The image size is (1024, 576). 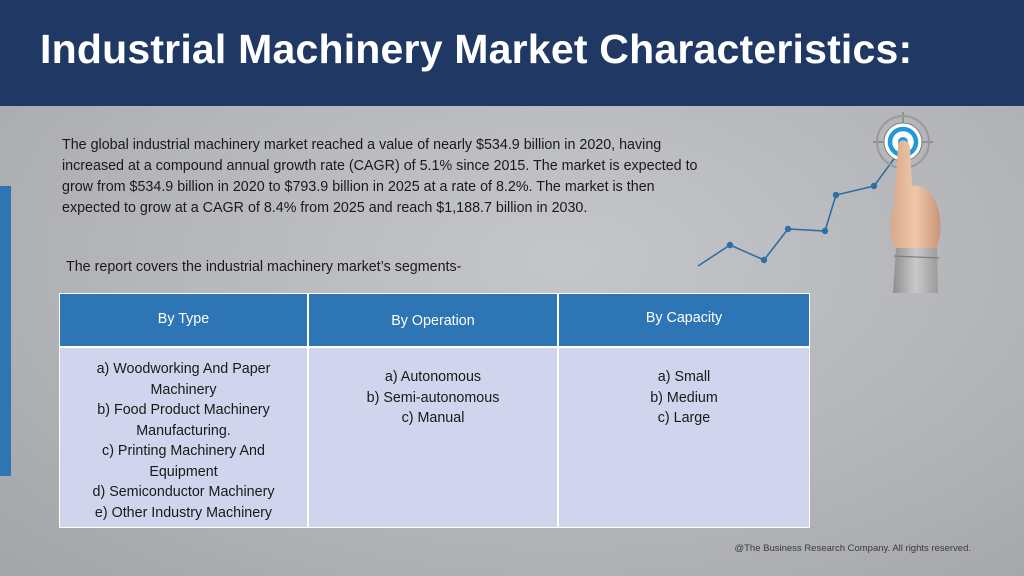 I want to click on body-cell-capacity: a) Small b) Medium c) Large, so click(x=684, y=437).